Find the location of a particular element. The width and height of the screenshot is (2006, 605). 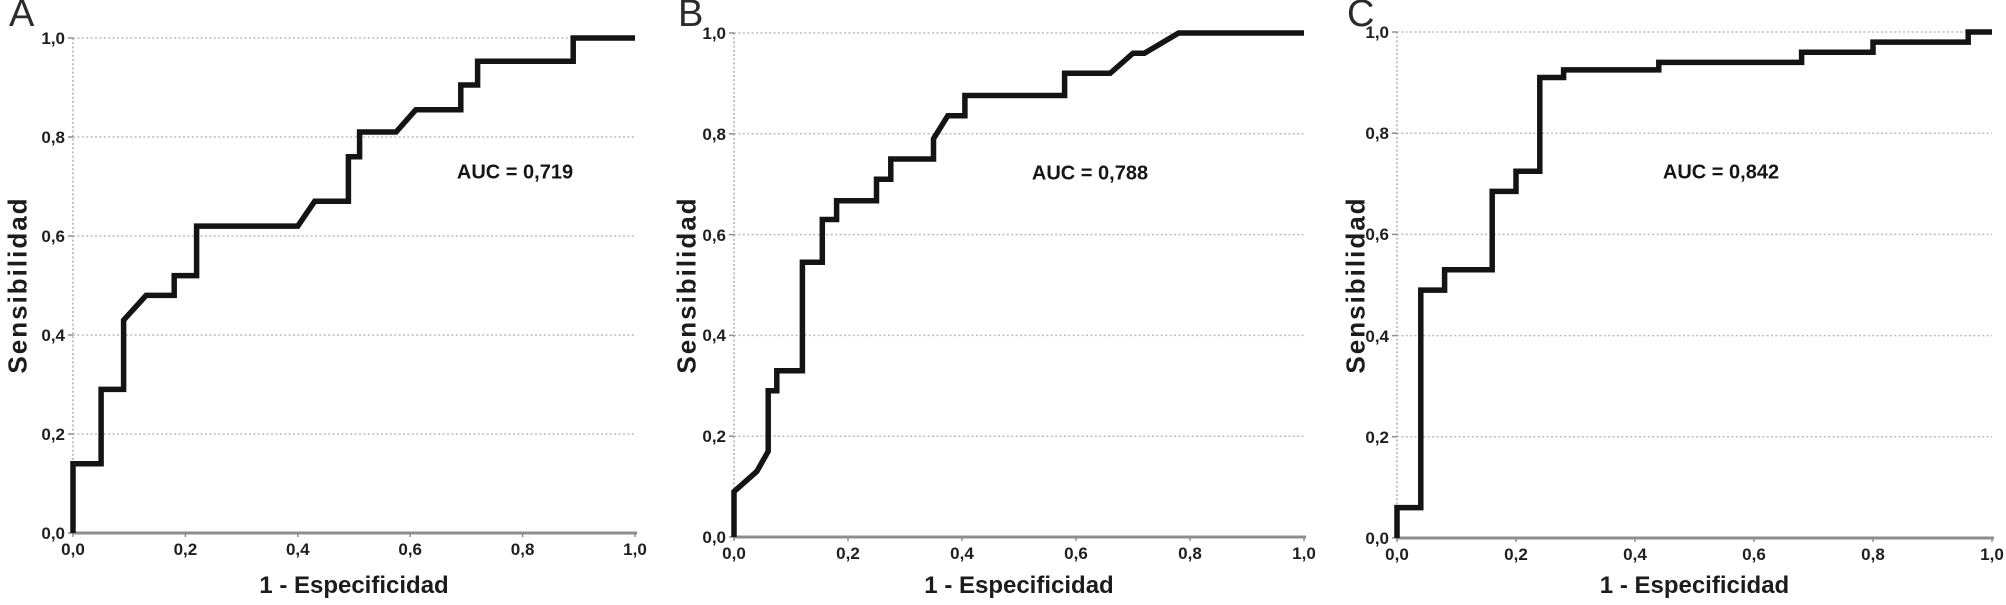

panel-letter: B is located at coordinates (691, 17).